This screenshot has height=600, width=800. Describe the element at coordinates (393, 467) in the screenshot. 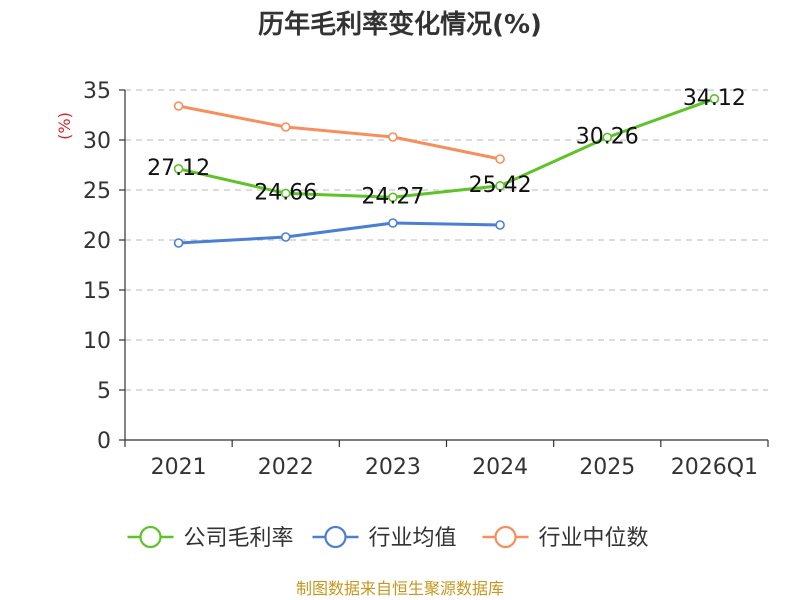

I see `x-tick-label: 2023` at that location.